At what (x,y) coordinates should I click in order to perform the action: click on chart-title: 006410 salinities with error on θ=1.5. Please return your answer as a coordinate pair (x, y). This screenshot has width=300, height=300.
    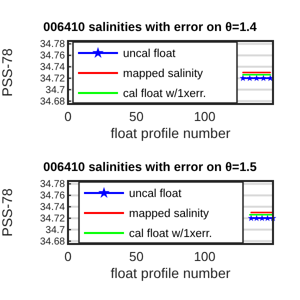
    Looking at the image, I should click on (150, 167).